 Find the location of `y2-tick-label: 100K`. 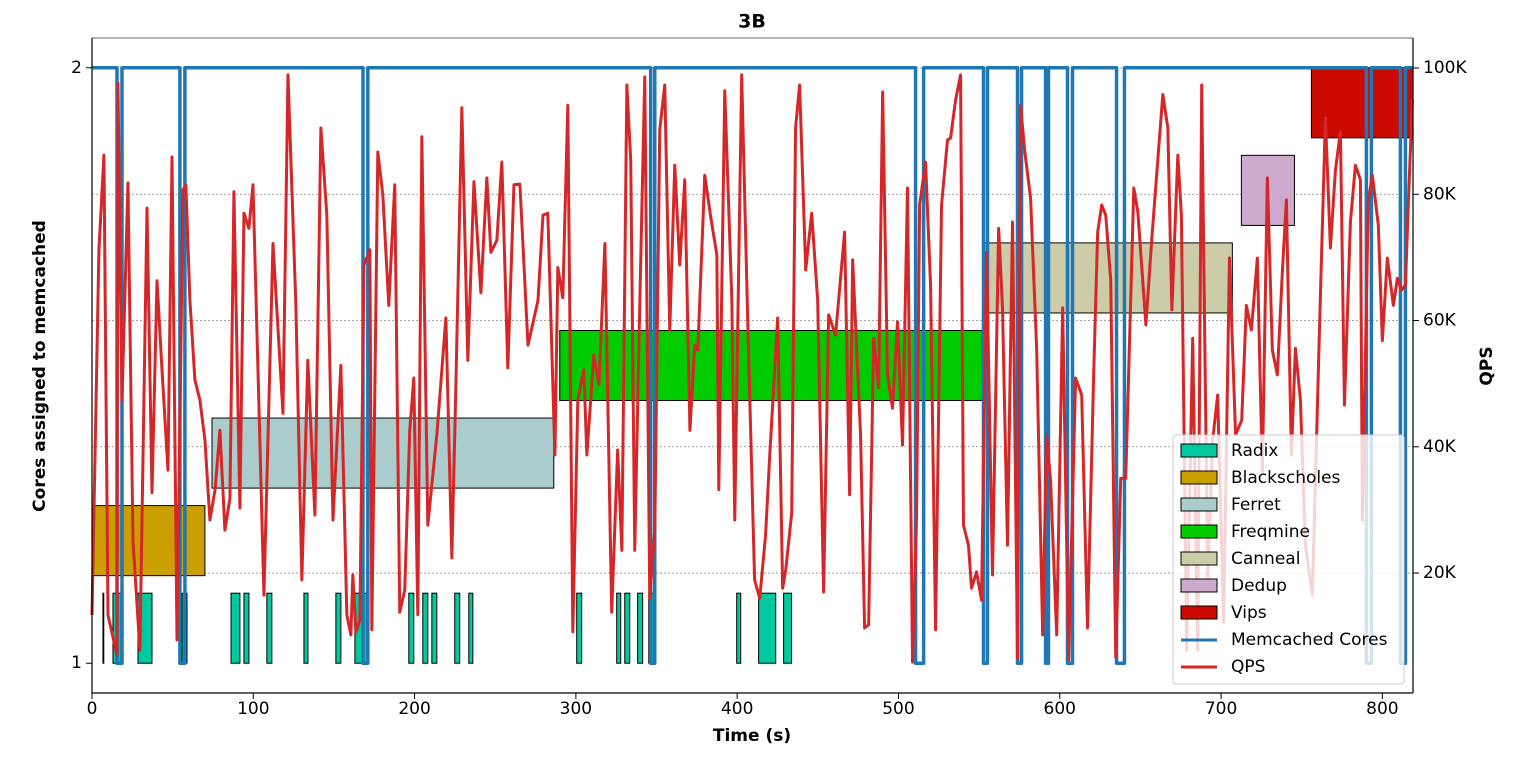

y2-tick-label: 100K is located at coordinates (1445, 68).